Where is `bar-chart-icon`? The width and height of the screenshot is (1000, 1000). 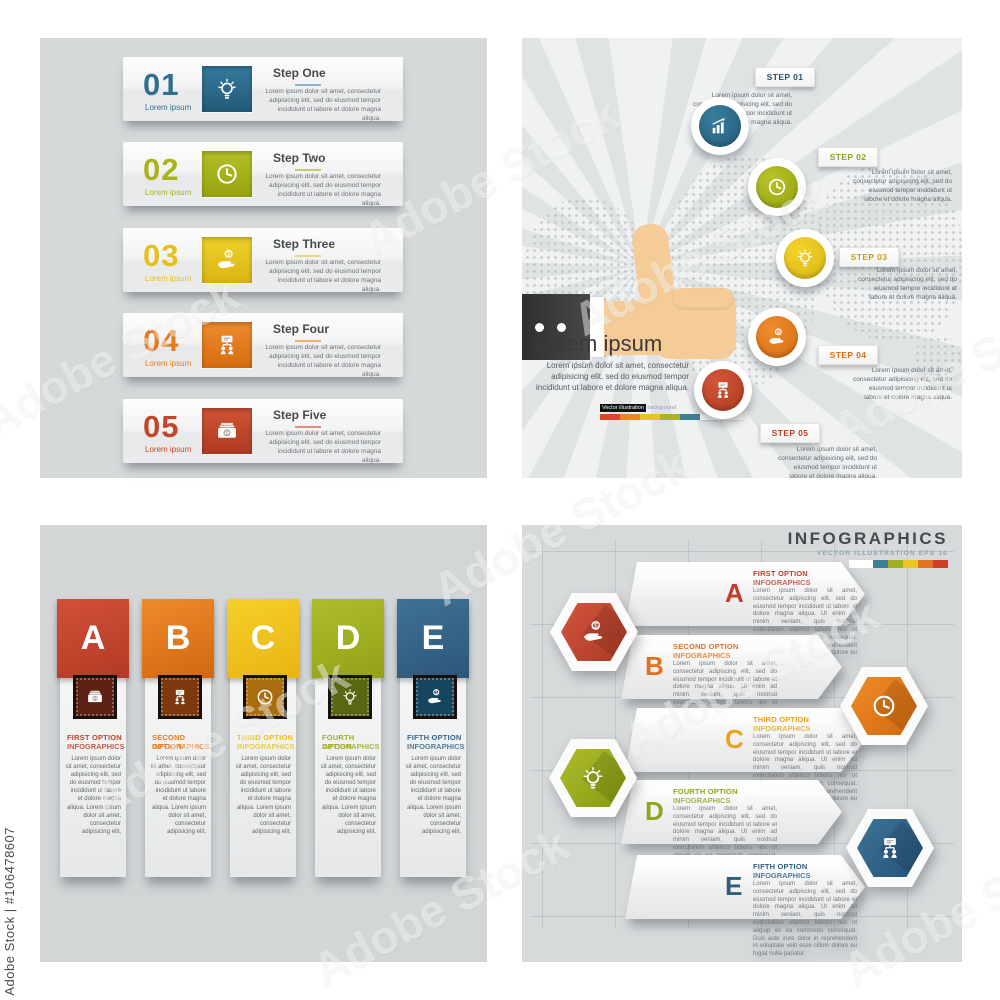 bar-chart-icon is located at coordinates (720, 126).